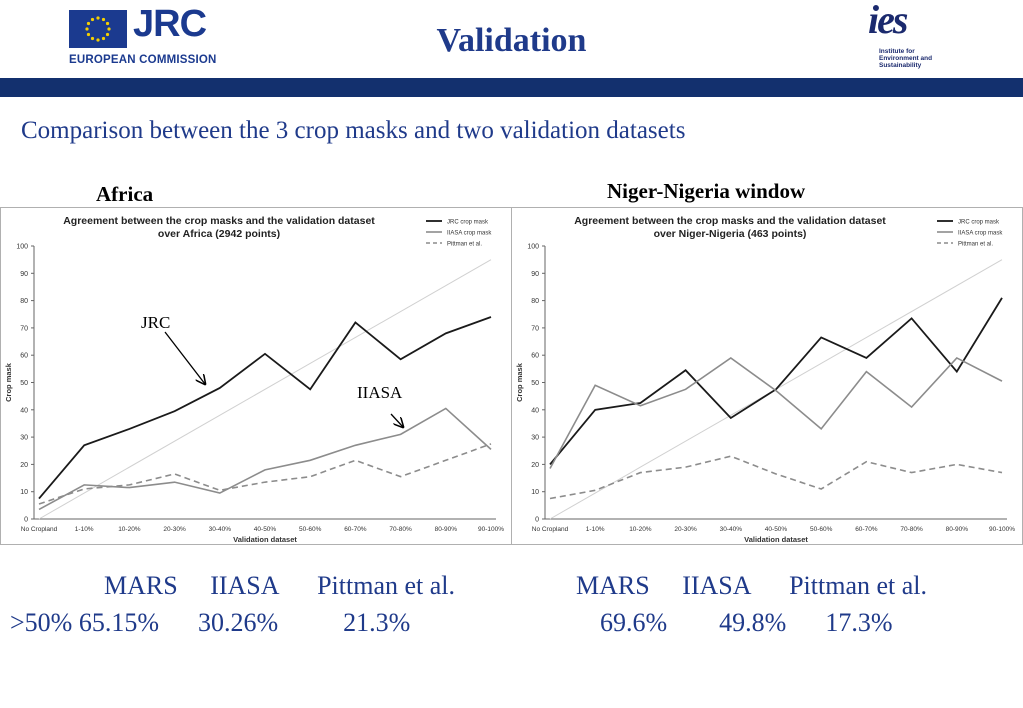 The height and width of the screenshot is (708, 1023). I want to click on x-tick-label: 10-20%, so click(640, 529).